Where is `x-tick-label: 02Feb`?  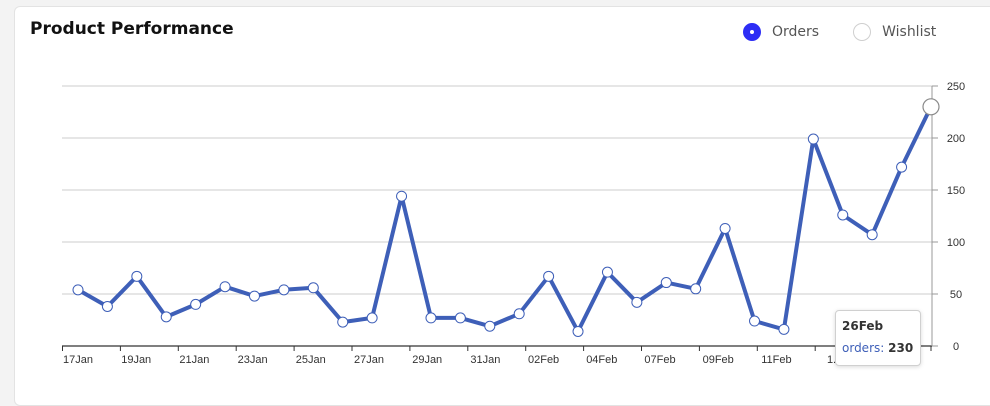
x-tick-label: 02Feb is located at coordinates (543, 360).